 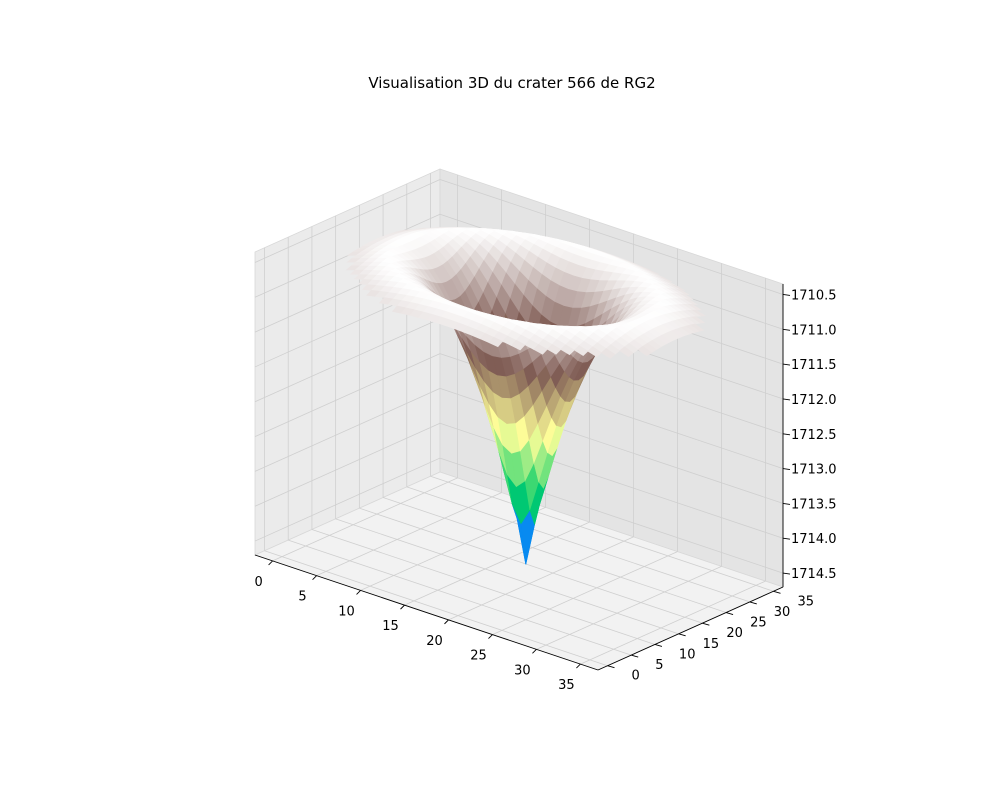 I want to click on z-tick-label: 1714.5, so click(x=814, y=574).